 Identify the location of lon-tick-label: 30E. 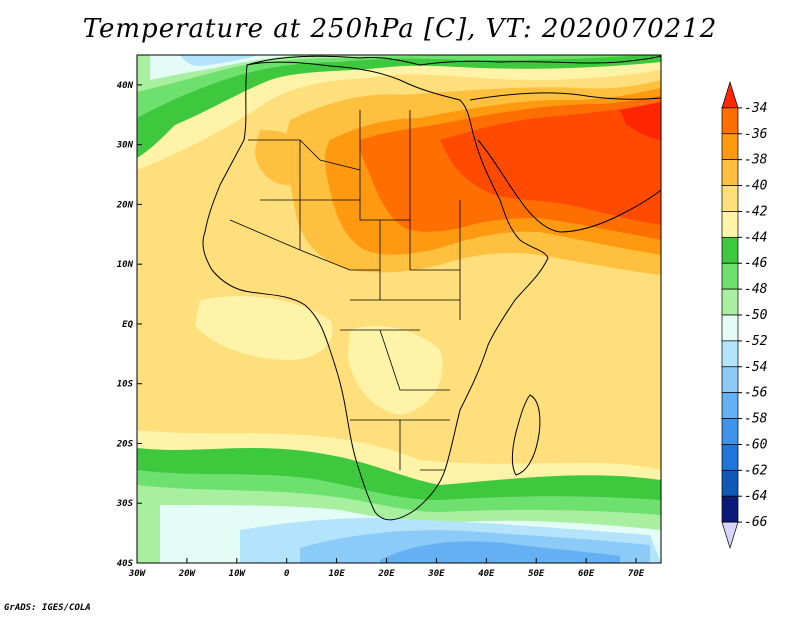
(436, 574).